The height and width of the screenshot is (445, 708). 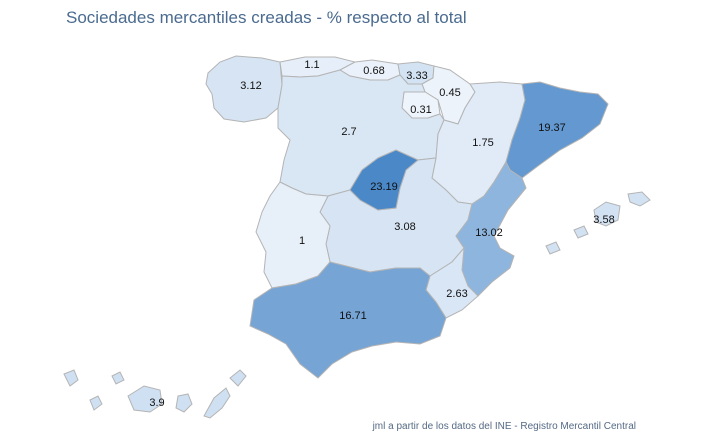 What do you see at coordinates (416, 76) in the screenshot?
I see `region-label-pais-vasco: 3.33` at bounding box center [416, 76].